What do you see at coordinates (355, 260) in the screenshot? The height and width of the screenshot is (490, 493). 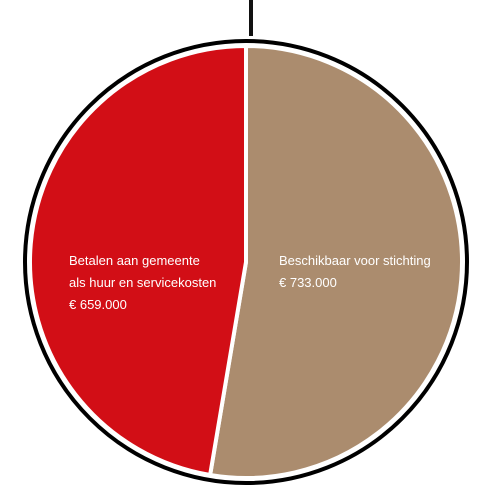 I see `slice-label-line: Beschikbaar voor stichting` at bounding box center [355, 260].